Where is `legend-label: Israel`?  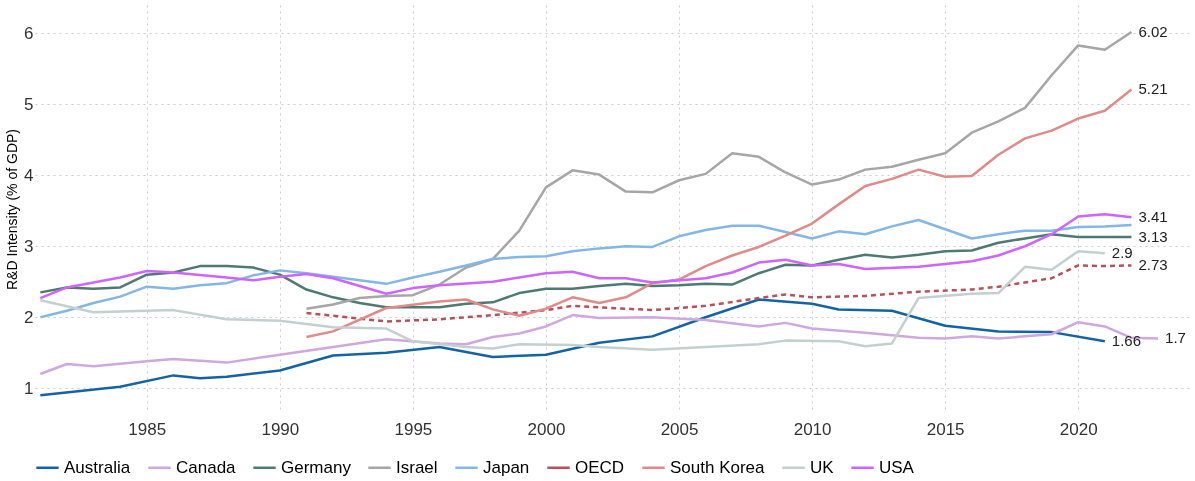
legend-label: Israel is located at coordinates (417, 467).